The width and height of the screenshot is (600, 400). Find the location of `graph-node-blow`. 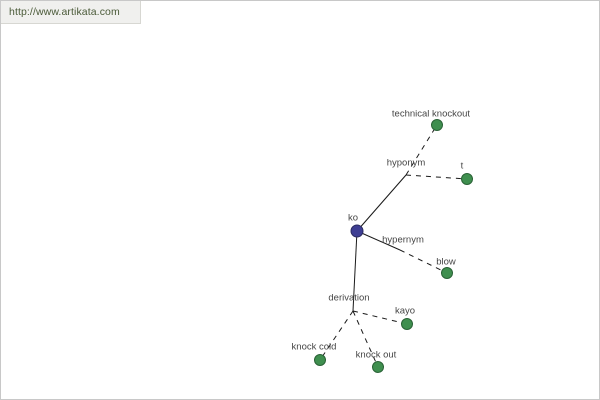

graph-node-blow is located at coordinates (447, 273).